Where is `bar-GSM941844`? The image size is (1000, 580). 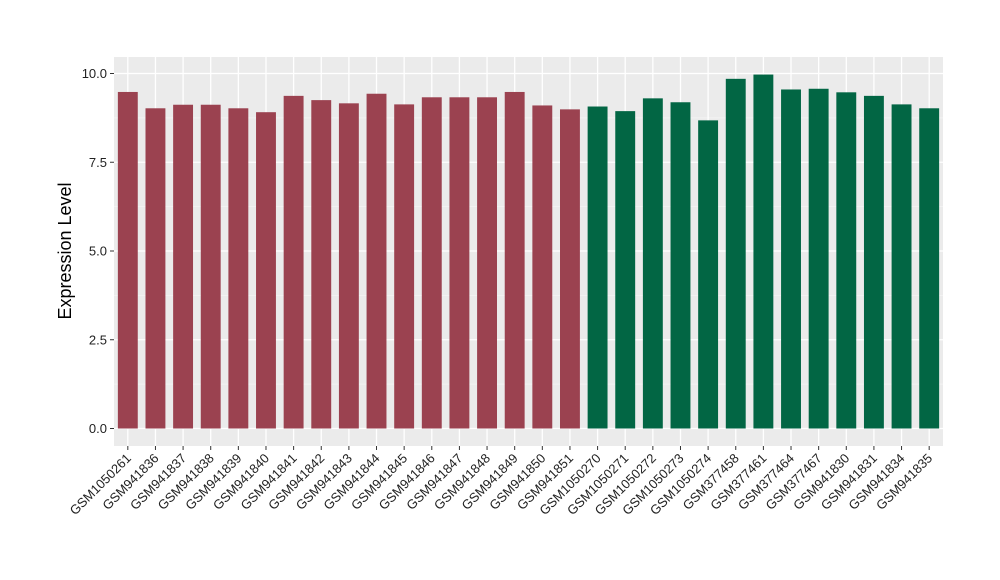
bar-GSM941844 is located at coordinates (376, 261).